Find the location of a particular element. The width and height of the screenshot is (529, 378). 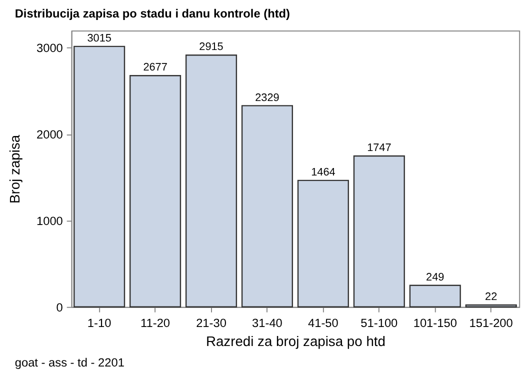

data-label: 3015 is located at coordinates (99, 38).